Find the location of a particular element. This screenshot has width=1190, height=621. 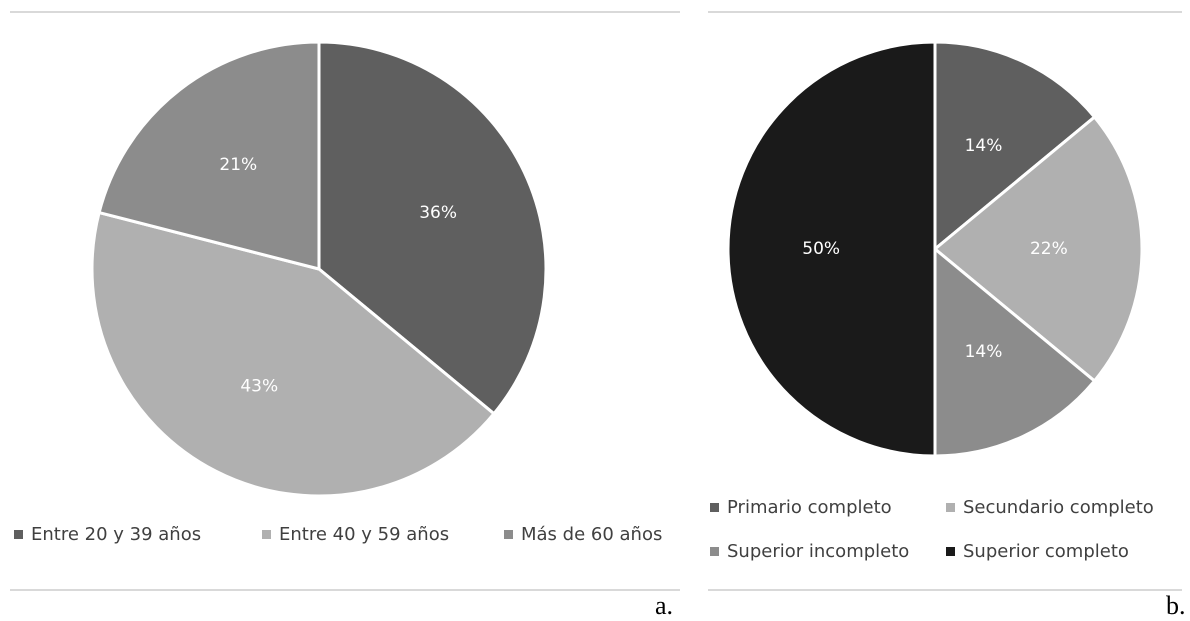

legend-label: Entre 40 y 59 años is located at coordinates (364, 534).